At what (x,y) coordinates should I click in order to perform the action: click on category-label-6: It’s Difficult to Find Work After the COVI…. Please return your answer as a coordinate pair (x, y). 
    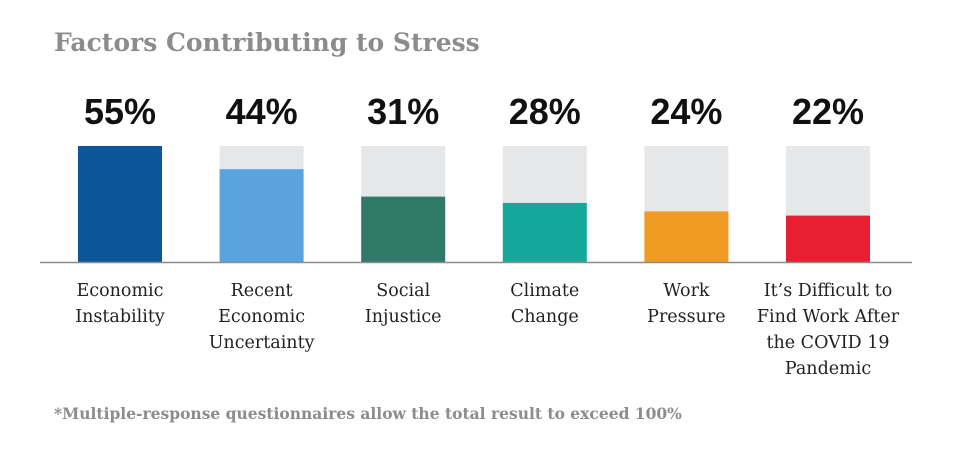
    Looking at the image, I should click on (828, 330).